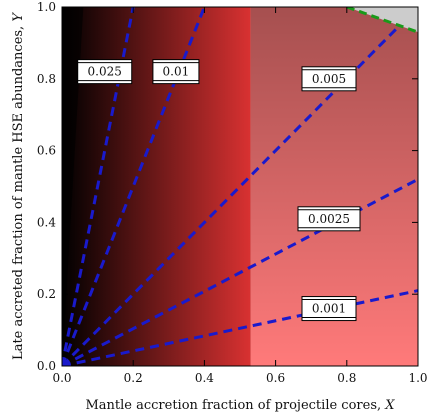 The image size is (432, 419). Describe the element at coordinates (46, 366) in the screenshot. I see `y-tick-label: 0.0` at that location.